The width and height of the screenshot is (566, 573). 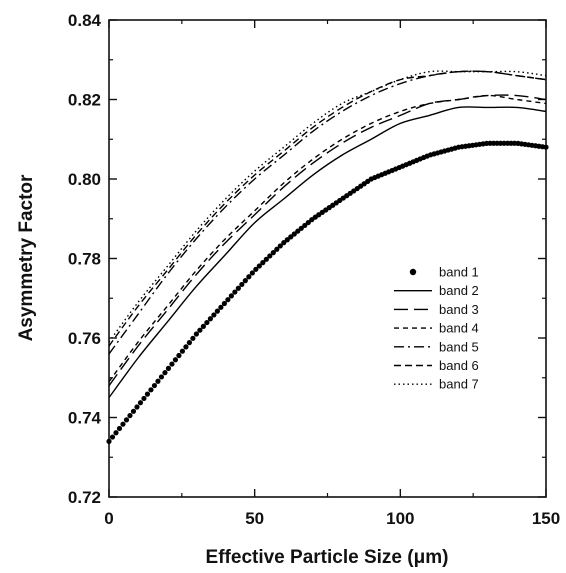 I want to click on x-tick-label: 150, so click(x=546, y=518).